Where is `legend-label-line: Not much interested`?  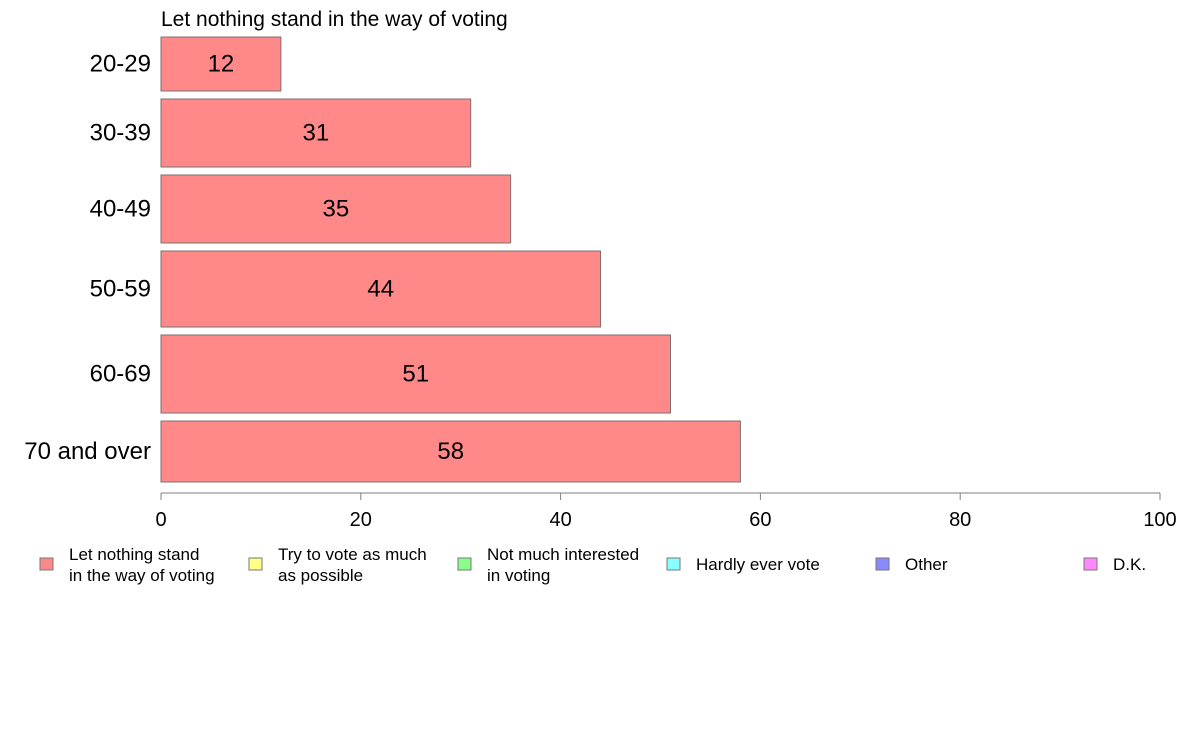
legend-label-line: Not much interested is located at coordinates (563, 554).